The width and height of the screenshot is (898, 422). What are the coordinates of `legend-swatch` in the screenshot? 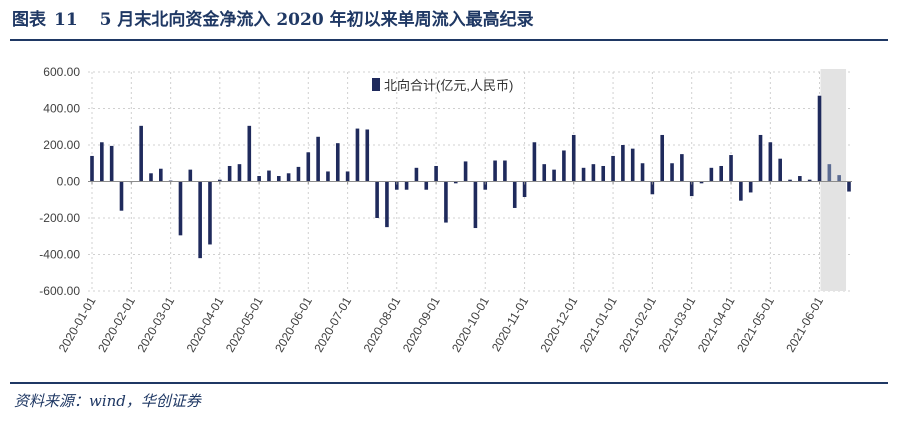 It's located at (376, 84).